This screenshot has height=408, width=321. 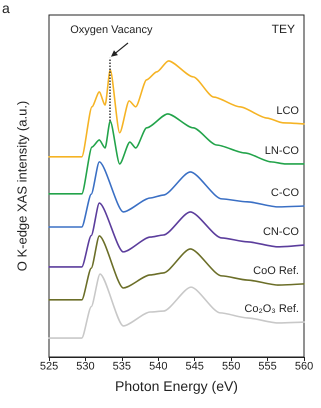 What do you see at coordinates (276, 270) in the screenshot?
I see `series-label: CoO Ref.` at bounding box center [276, 270].